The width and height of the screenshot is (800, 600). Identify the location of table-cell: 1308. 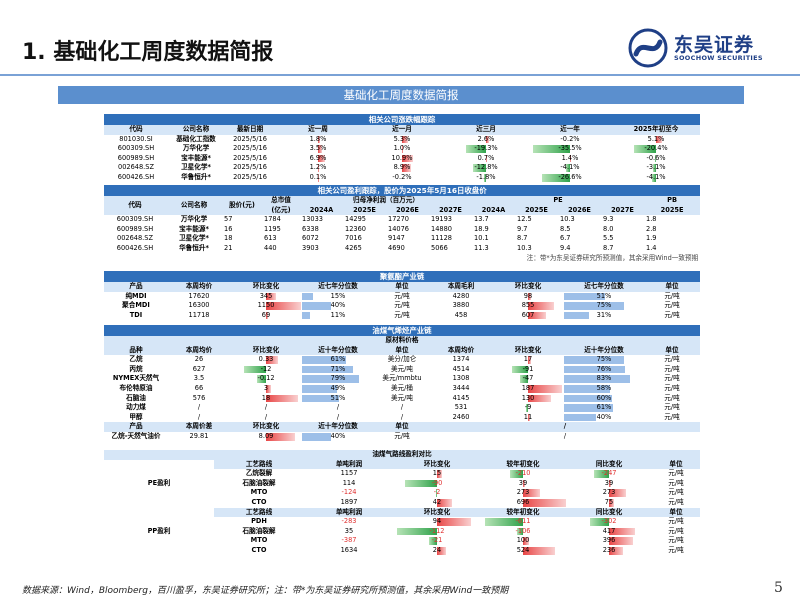
(461, 378).